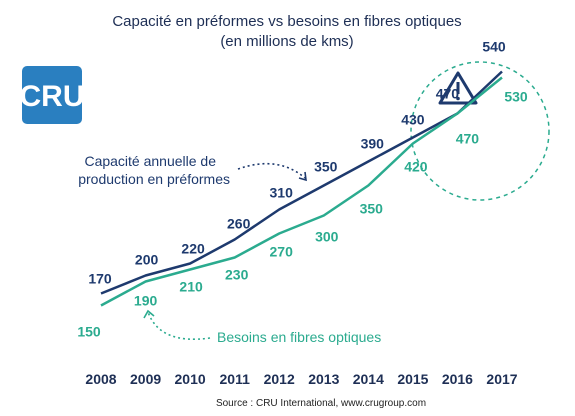 The width and height of the screenshot is (575, 416). Describe the element at coordinates (154, 179) in the screenshot. I see `capacity-annotation-line2: production en préformes` at that location.